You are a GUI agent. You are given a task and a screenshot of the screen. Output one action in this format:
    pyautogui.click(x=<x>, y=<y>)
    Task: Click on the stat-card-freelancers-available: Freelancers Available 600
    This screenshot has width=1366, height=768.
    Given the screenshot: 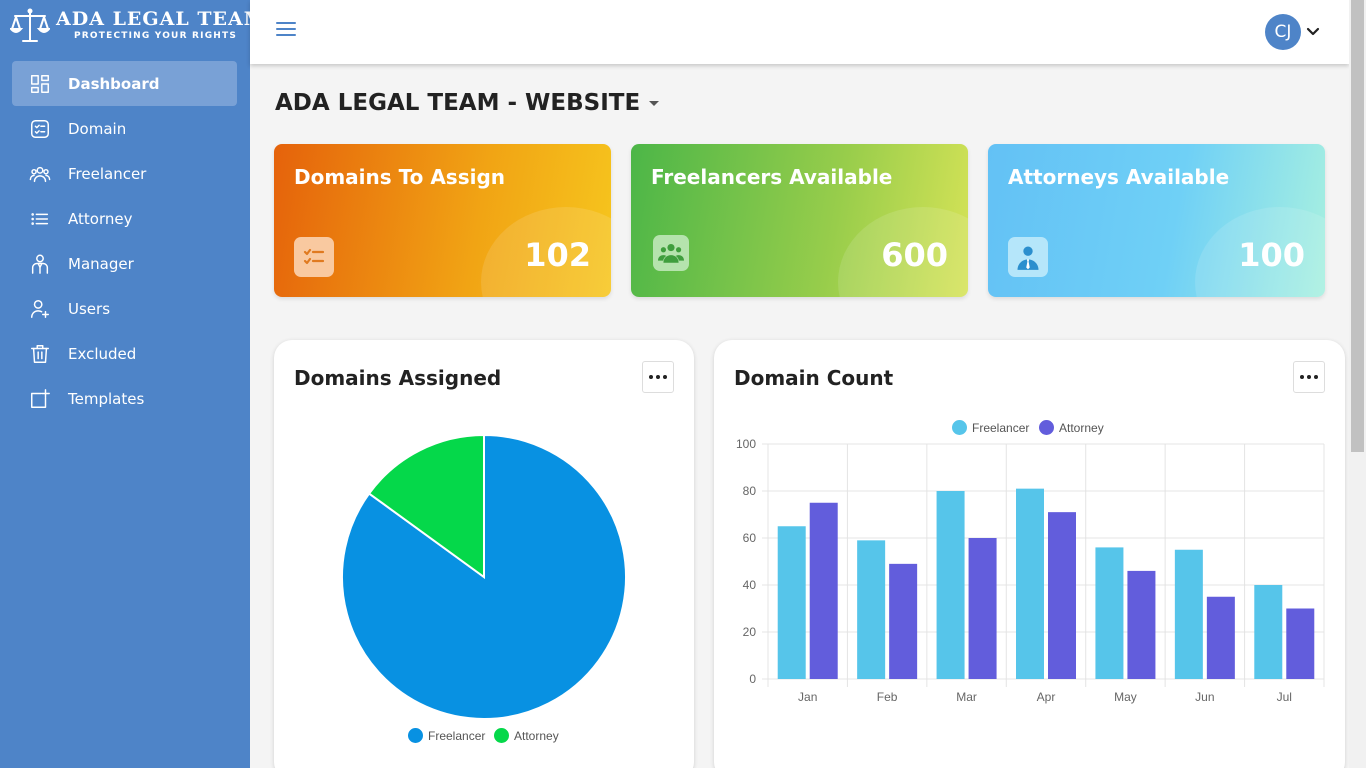 What is the action you would take?
    pyautogui.click(x=799, y=220)
    